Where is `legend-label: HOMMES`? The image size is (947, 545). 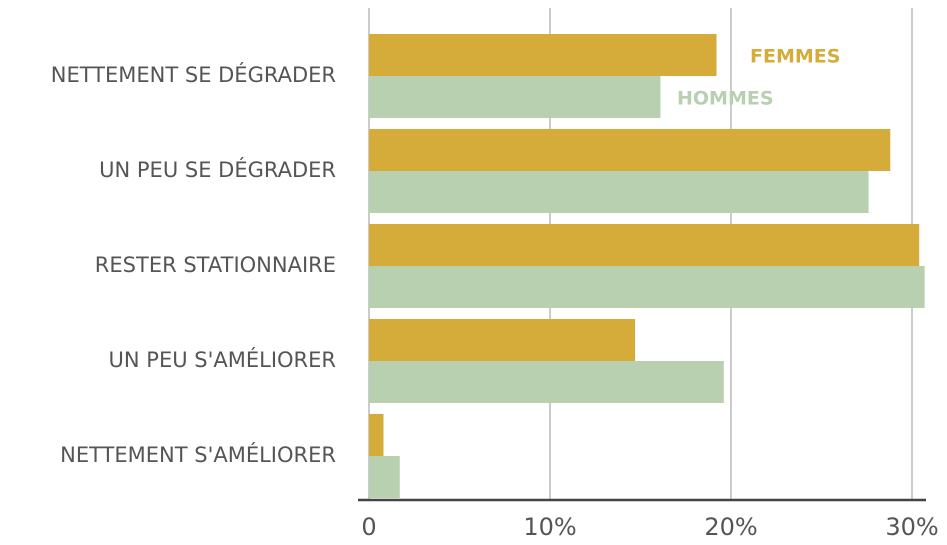
legend-label: HOMMES is located at coordinates (725, 99).